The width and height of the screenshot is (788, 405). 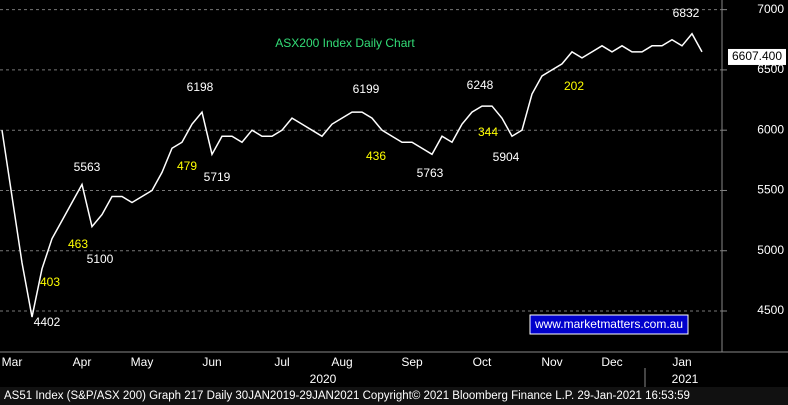 I want to click on annotation: 5904, so click(x=506, y=157).